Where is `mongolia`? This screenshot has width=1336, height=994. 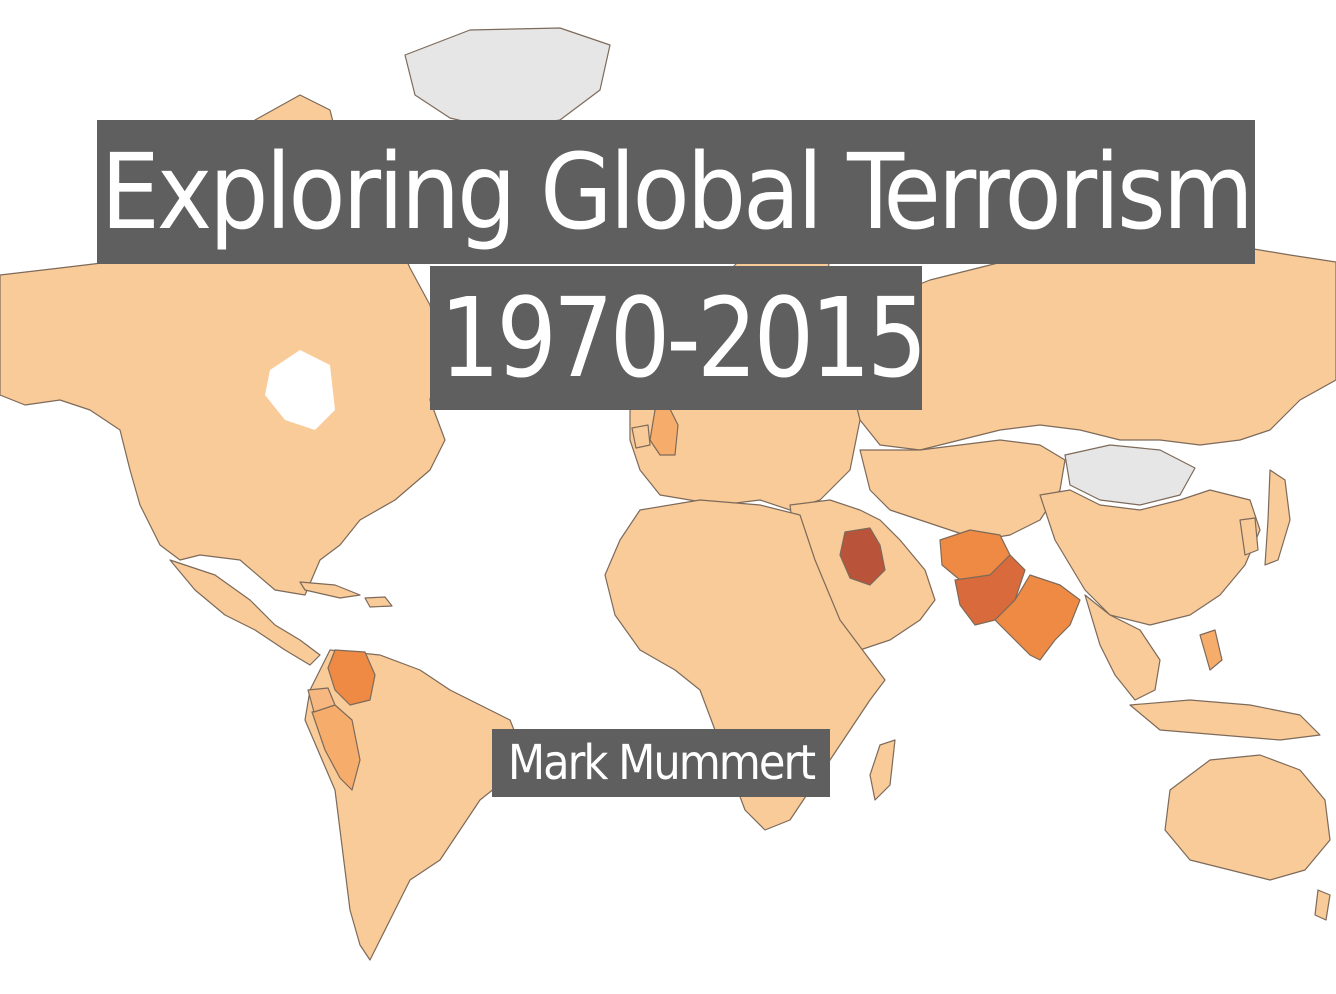 mongolia is located at coordinates (1130, 475).